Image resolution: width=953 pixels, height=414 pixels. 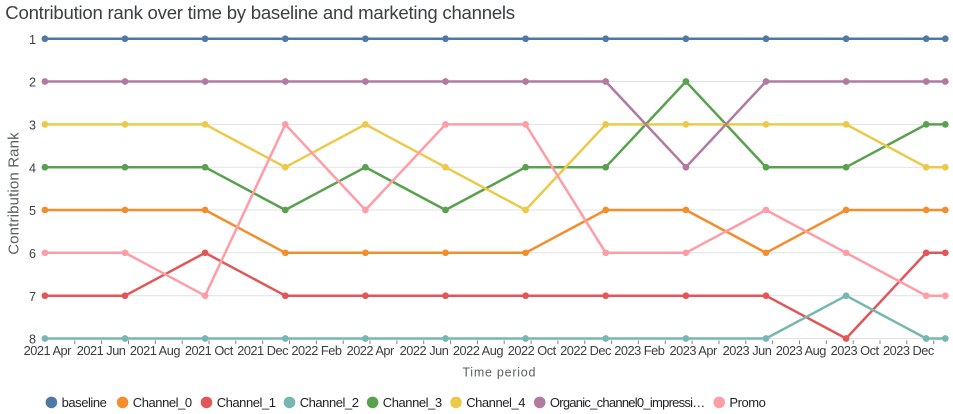 I want to click on svg-text: 2022 Apr, so click(x=371, y=350).